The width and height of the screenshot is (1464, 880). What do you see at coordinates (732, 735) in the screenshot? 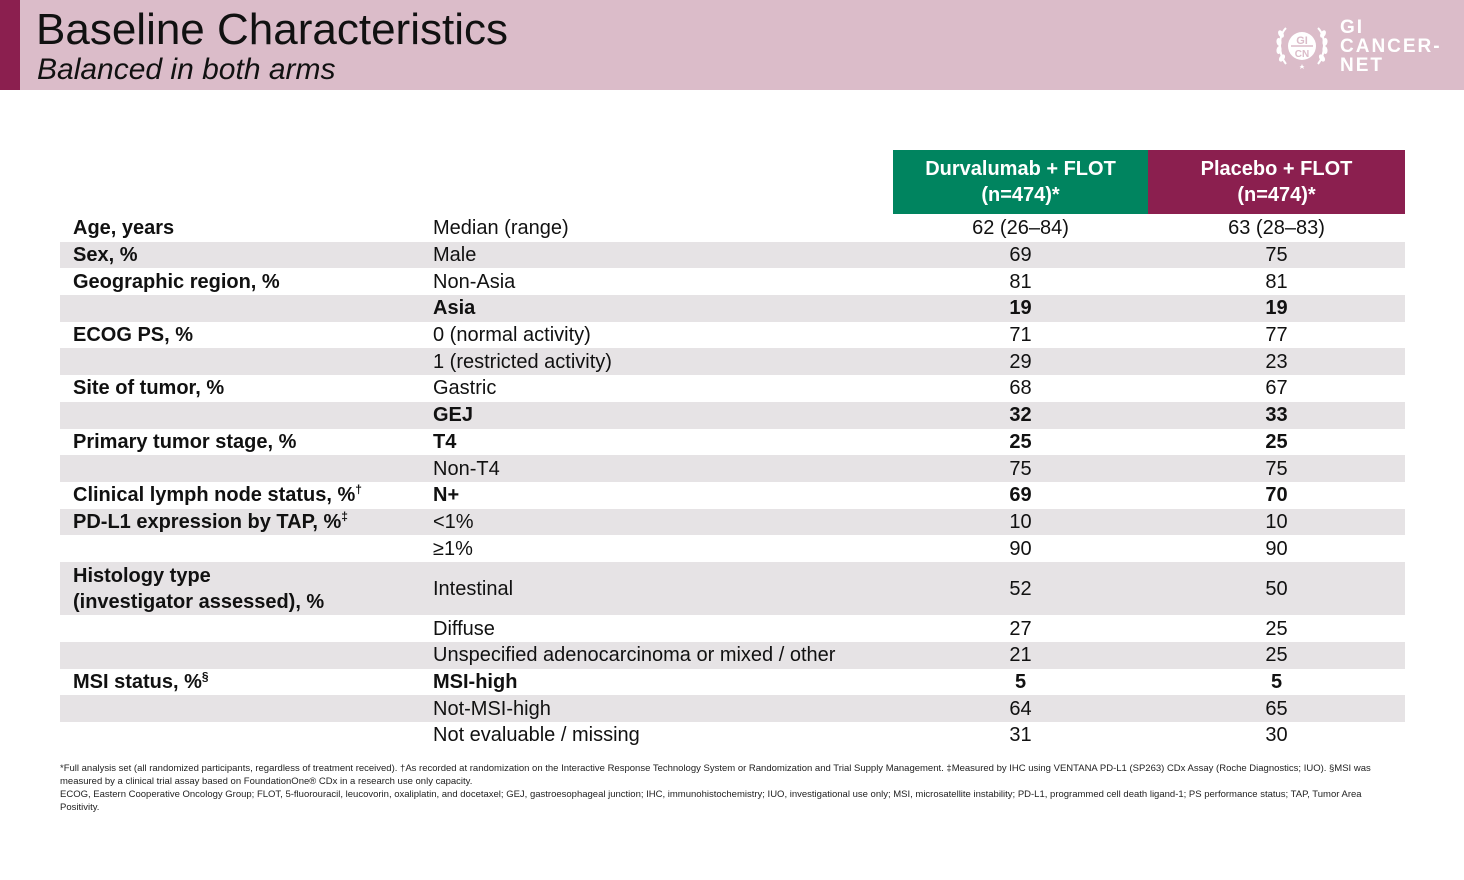
I see `table-row: Not evaluable / missing 31 30` at bounding box center [732, 735].